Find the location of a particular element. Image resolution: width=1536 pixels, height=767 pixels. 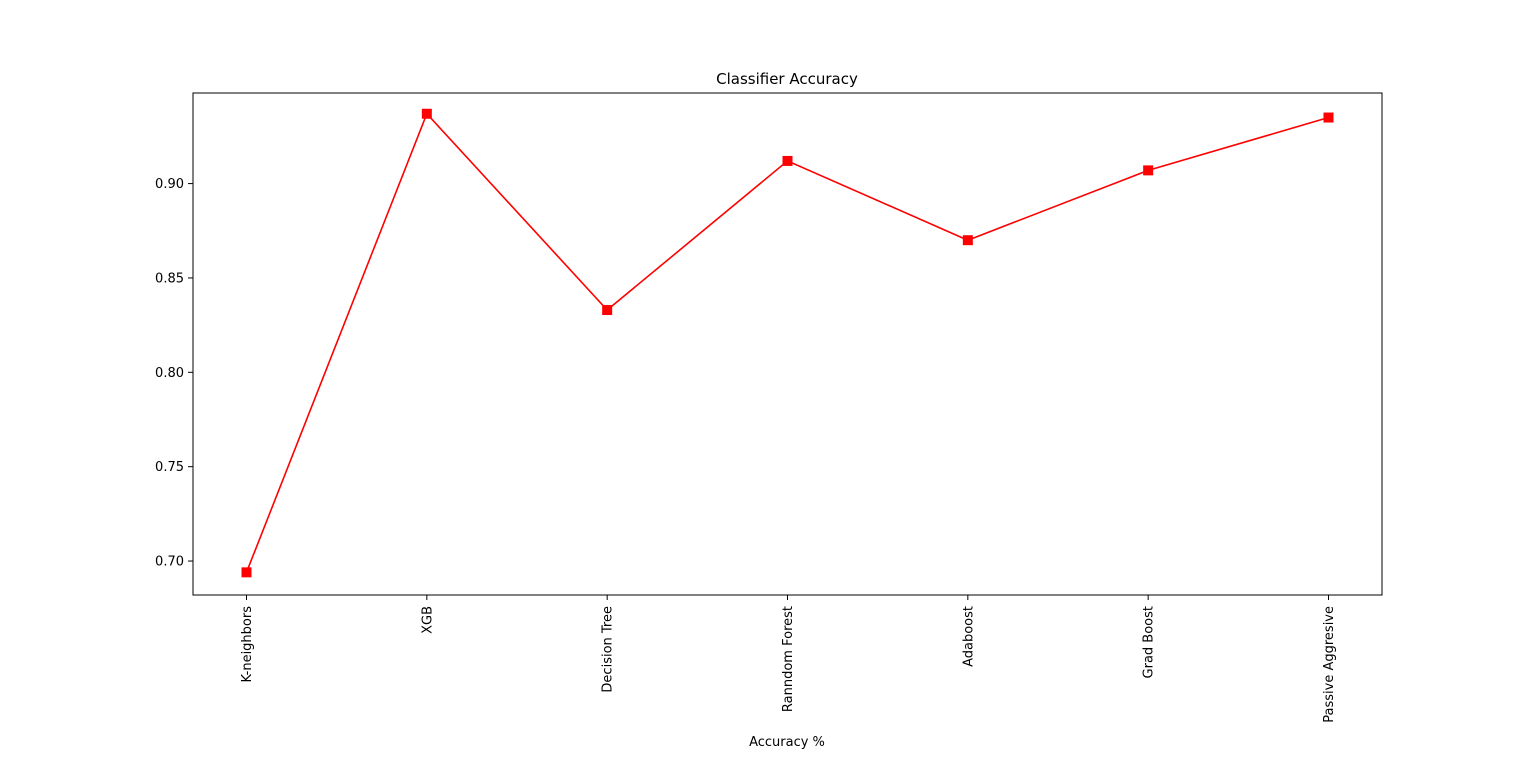

x-tick-label: Grad Boost is located at coordinates (1149, 642).